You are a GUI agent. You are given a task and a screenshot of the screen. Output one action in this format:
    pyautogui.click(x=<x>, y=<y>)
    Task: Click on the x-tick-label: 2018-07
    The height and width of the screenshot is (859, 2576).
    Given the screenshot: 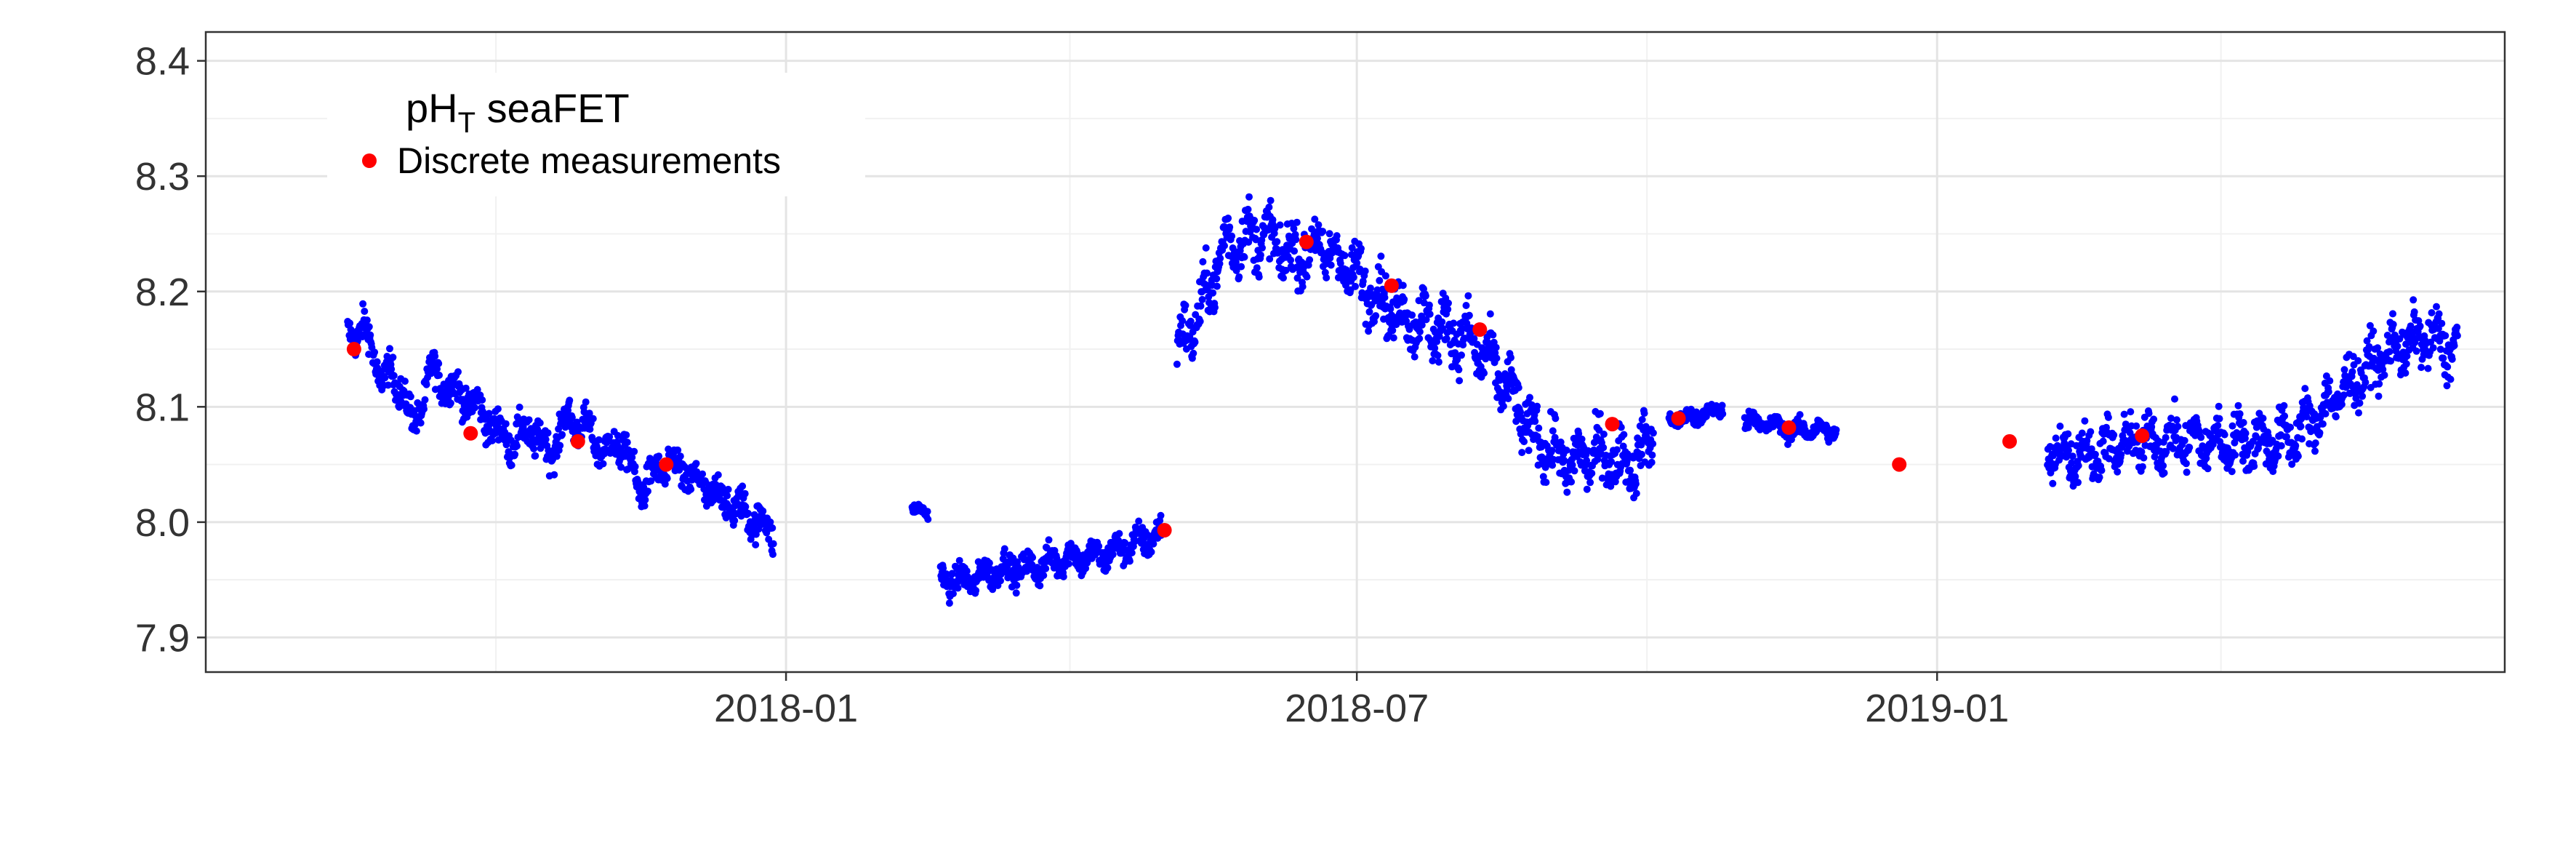 What is the action you would take?
    pyautogui.click(x=1357, y=708)
    